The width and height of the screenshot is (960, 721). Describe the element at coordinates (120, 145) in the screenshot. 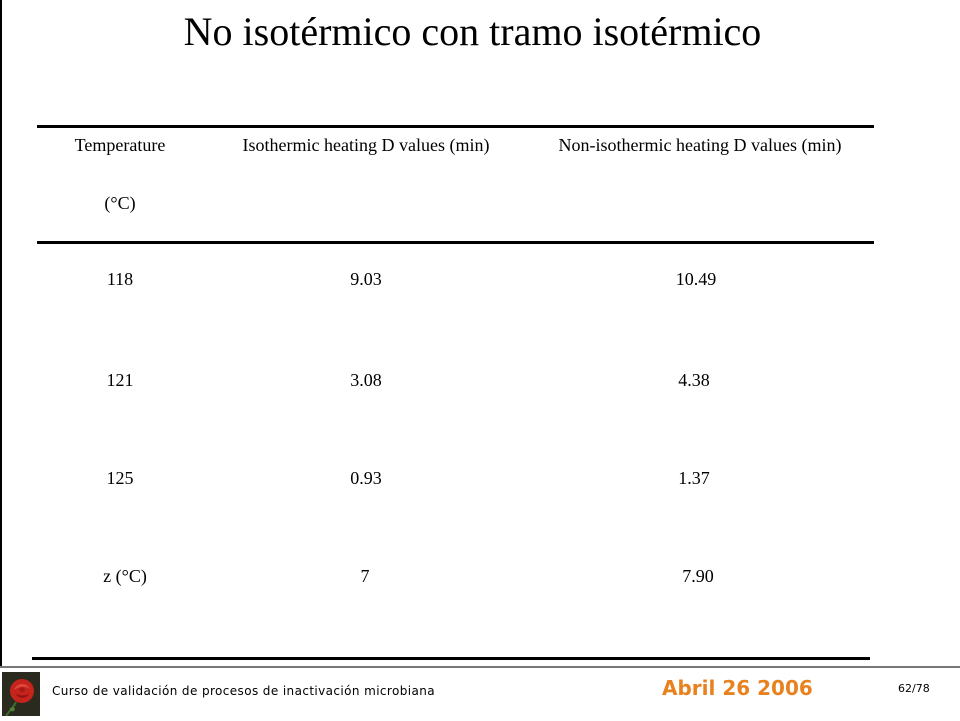

I see `header-temperature: Temperature` at that location.